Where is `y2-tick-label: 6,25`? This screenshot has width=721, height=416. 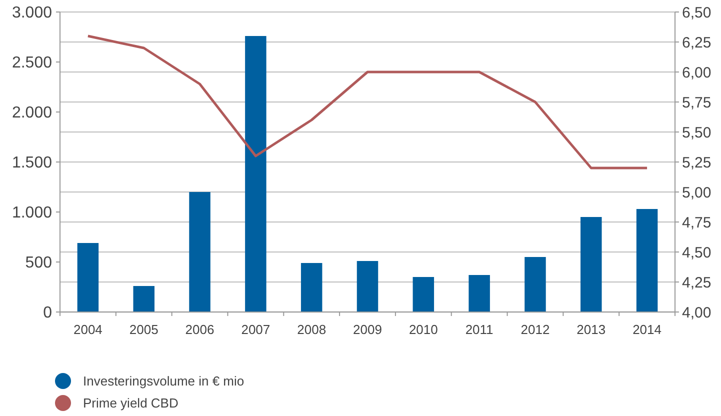 y2-tick-label: 6,25 is located at coordinates (697, 43).